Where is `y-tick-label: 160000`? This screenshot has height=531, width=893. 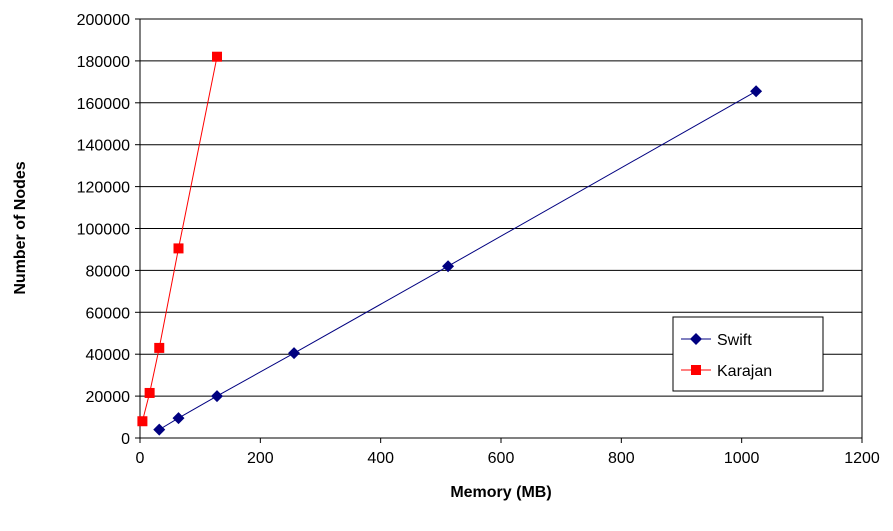
y-tick-label: 160000 is located at coordinates (103, 104).